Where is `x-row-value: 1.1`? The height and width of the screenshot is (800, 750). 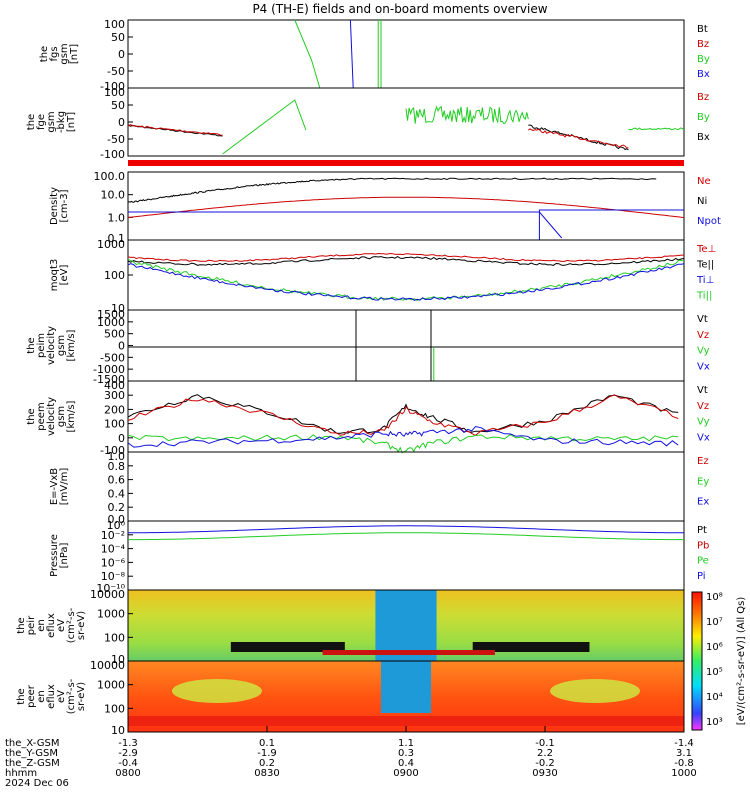 x-row-value: 1.1 is located at coordinates (406, 743).